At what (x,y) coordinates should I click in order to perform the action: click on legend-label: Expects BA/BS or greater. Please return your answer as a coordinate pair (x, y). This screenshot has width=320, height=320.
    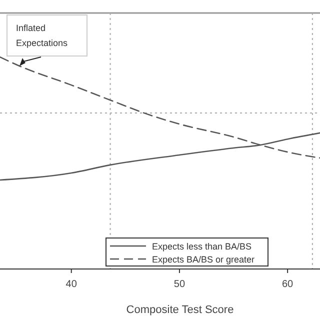
    Looking at the image, I should click on (203, 259).